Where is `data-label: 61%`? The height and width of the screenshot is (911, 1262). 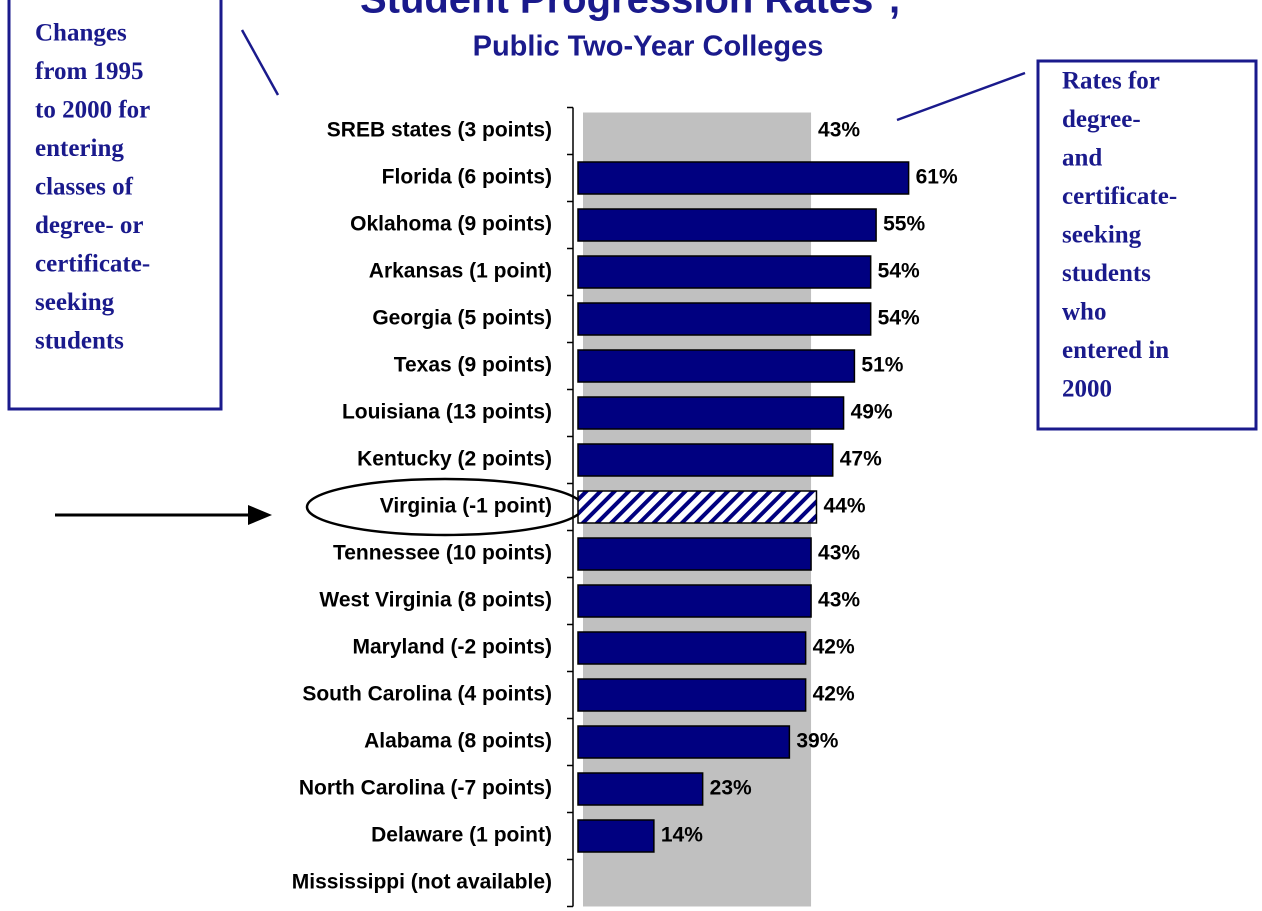 data-label: 61% is located at coordinates (937, 177).